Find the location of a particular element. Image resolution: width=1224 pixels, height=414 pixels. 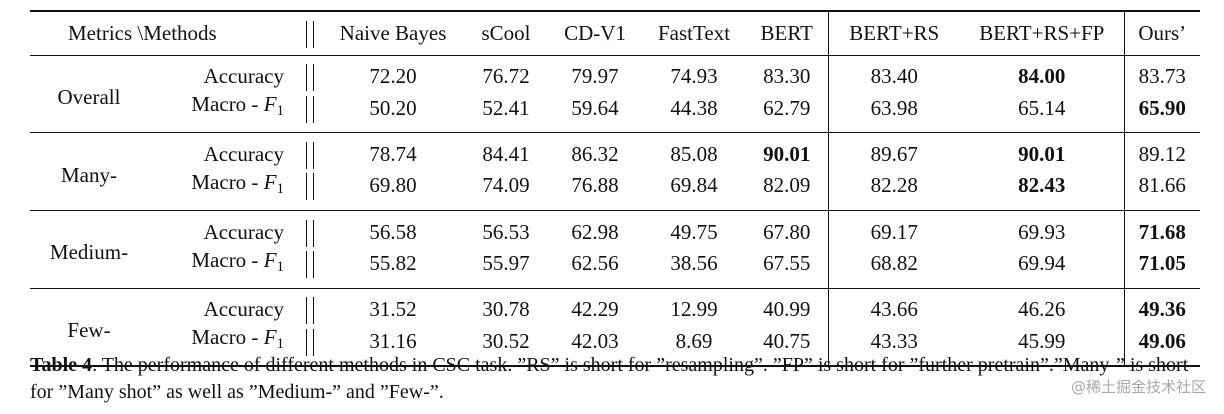

table-cell: 89.12 is located at coordinates (1162, 151).